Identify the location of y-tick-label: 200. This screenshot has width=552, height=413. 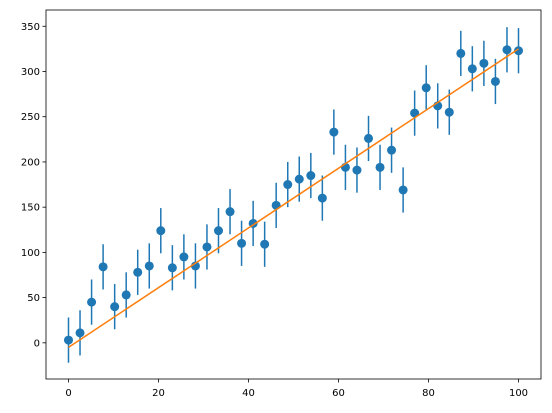
(30, 162).